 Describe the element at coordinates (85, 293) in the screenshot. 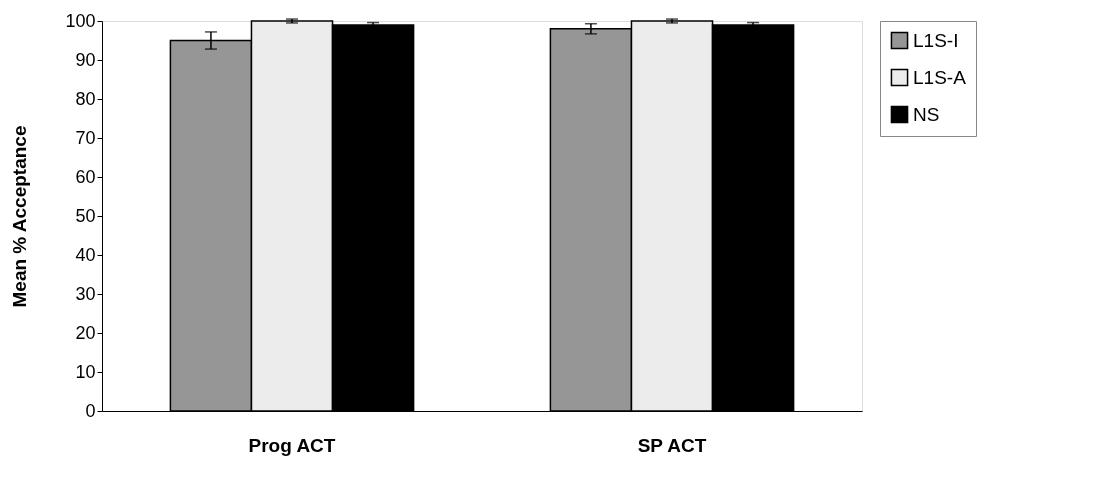

I see `y-tick-label: 30` at that location.